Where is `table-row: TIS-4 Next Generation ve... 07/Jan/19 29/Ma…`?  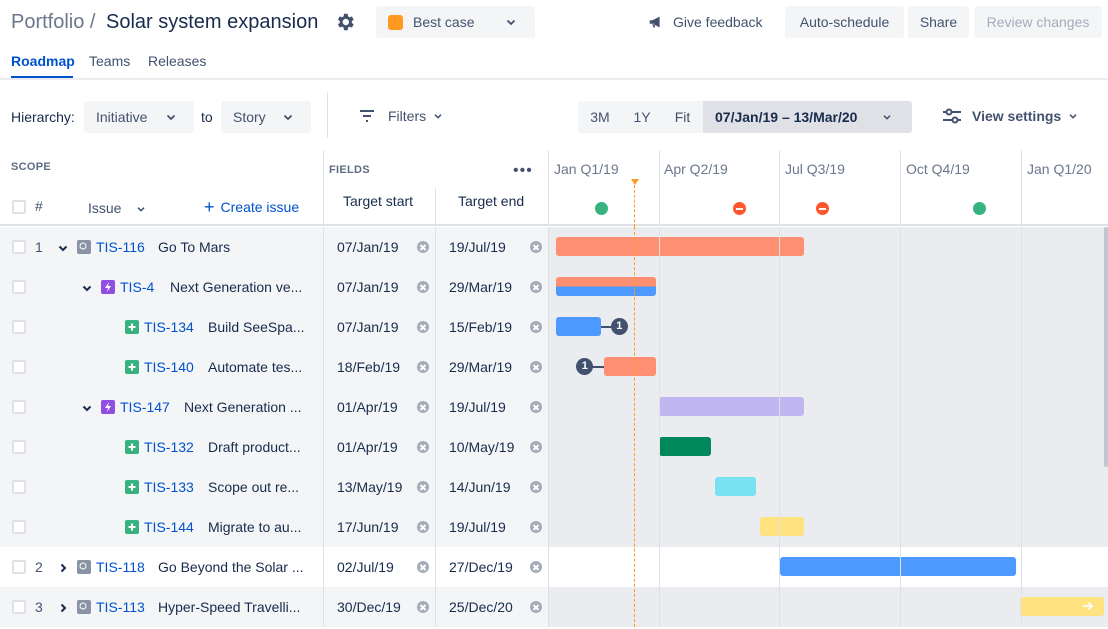
table-row: TIS-4 Next Generation ve... 07/Jan/19 29/Ma… is located at coordinates (554, 287).